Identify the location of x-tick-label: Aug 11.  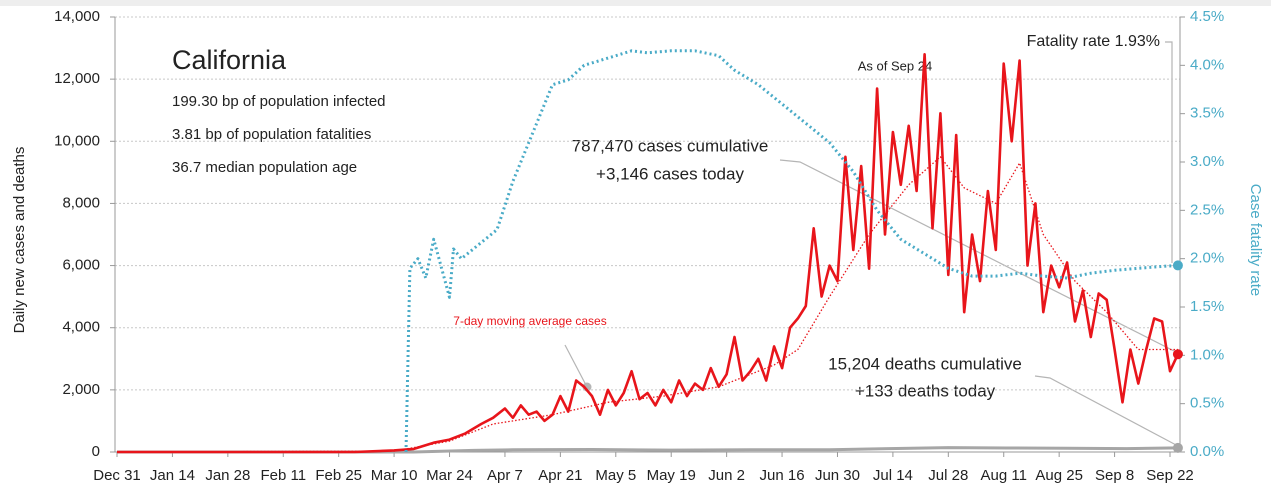
(1004, 475).